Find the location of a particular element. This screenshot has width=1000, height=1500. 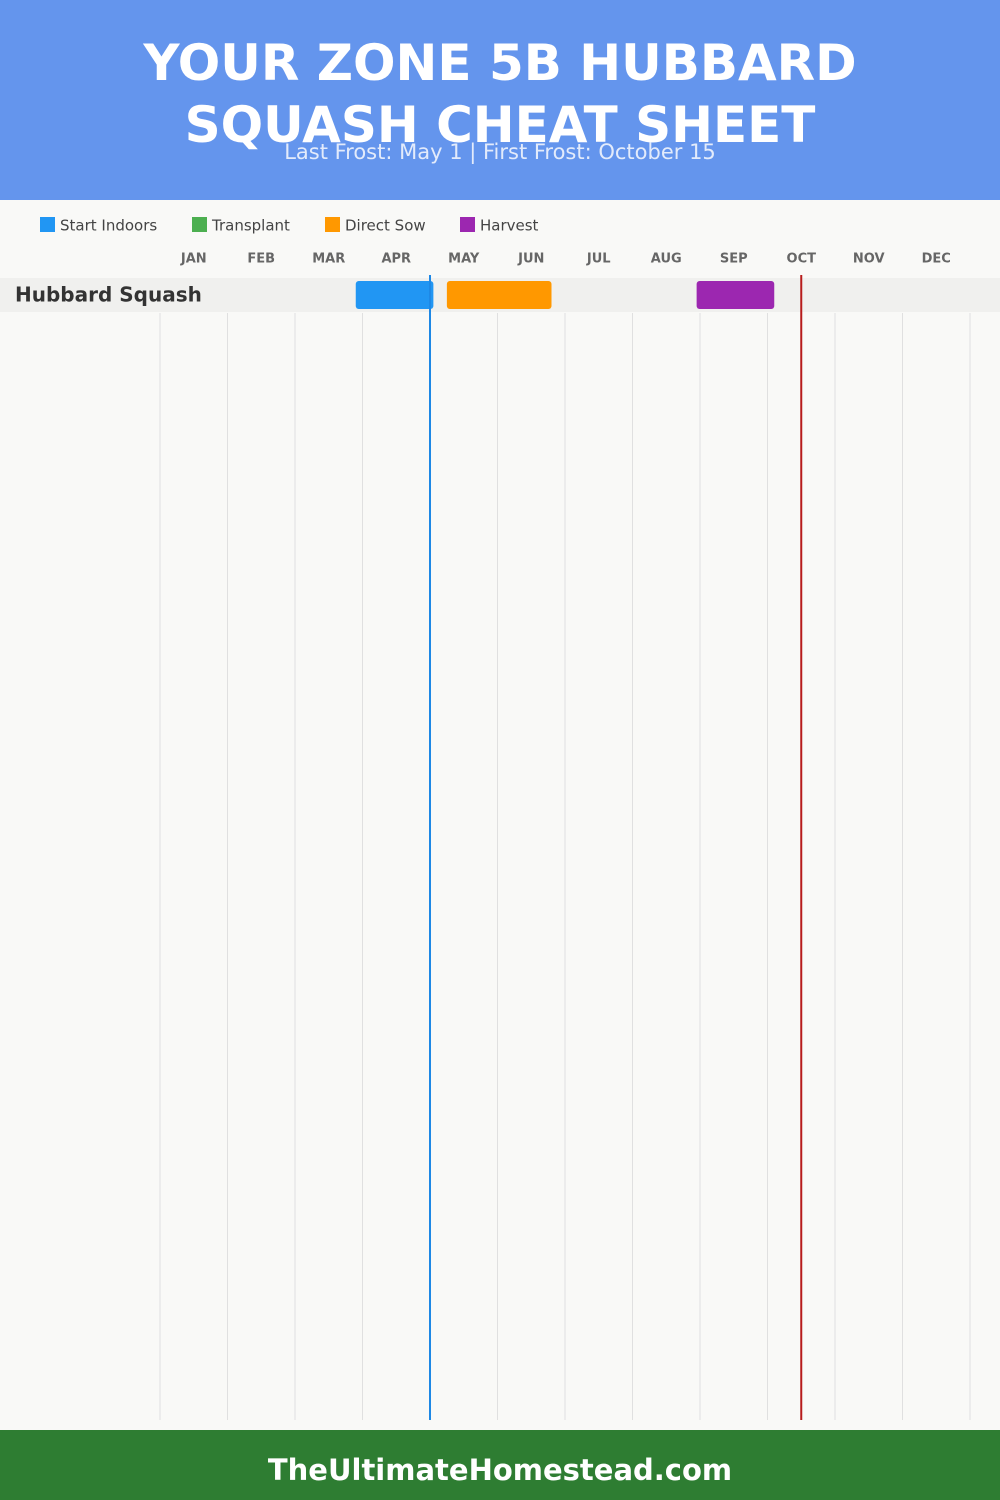

x-tick-label: FEB is located at coordinates (261, 259).